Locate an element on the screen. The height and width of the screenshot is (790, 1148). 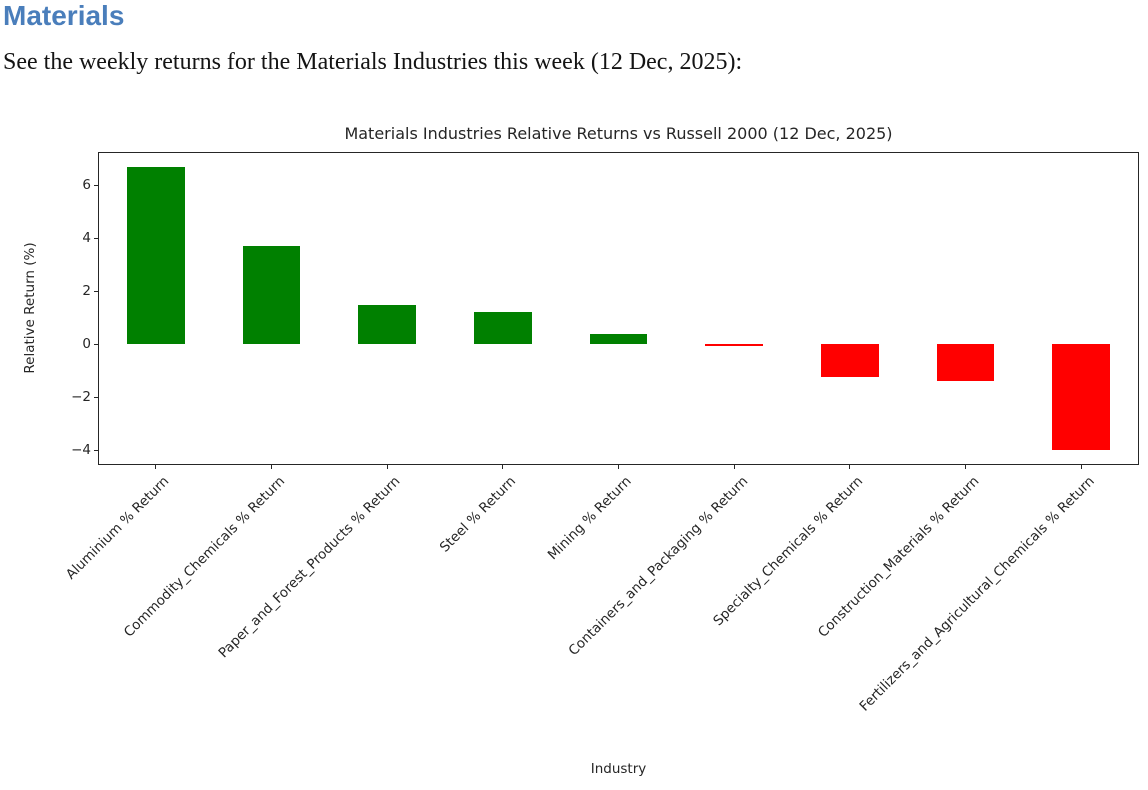
x-tick-label: Aluminium % Return is located at coordinates (118, 528).